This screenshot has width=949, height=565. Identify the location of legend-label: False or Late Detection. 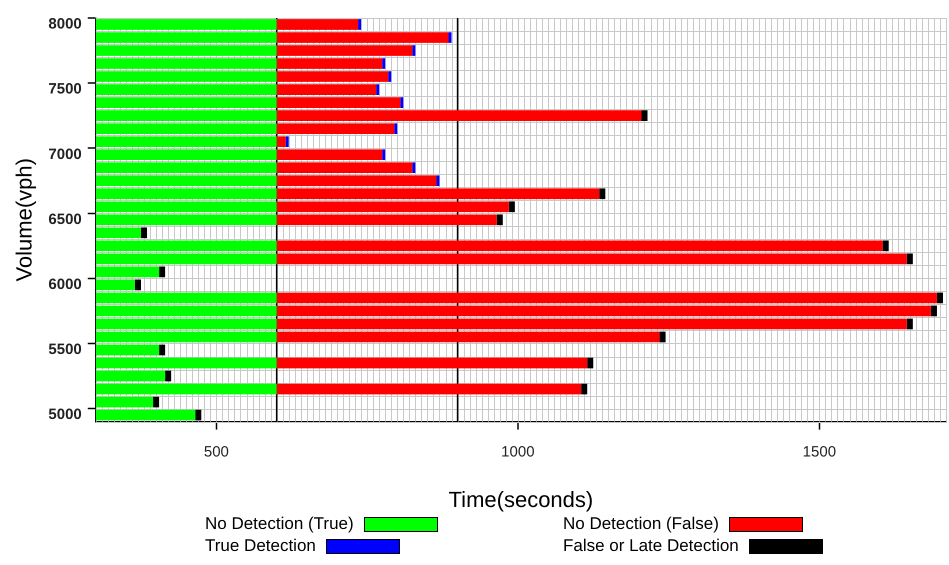
(651, 546).